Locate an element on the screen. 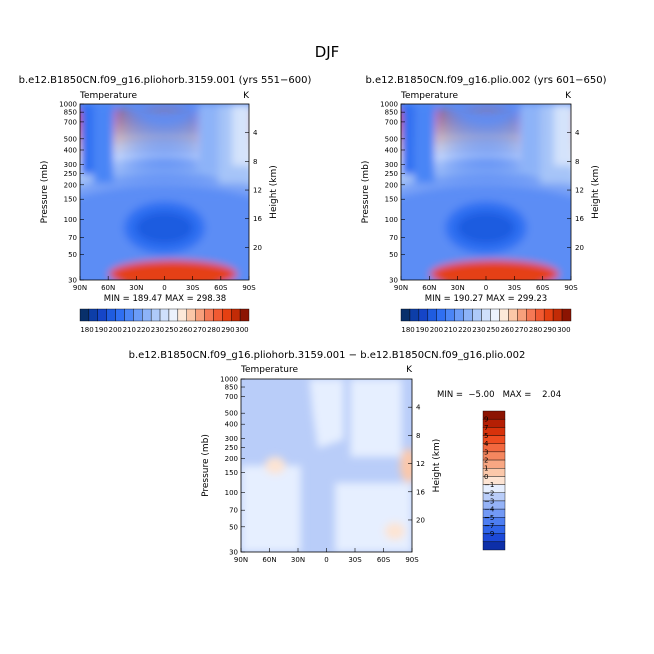 This screenshot has width=654, height=654. y2-tick-label: 12 is located at coordinates (257, 191).